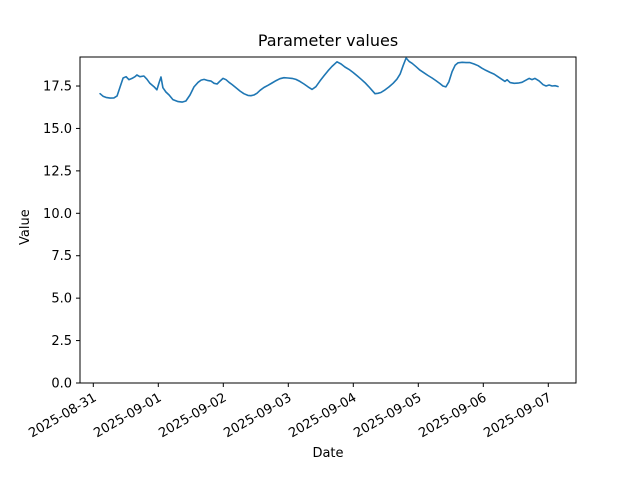  What do you see at coordinates (329, 80) in the screenshot?
I see `data-line-parameter` at bounding box center [329, 80].